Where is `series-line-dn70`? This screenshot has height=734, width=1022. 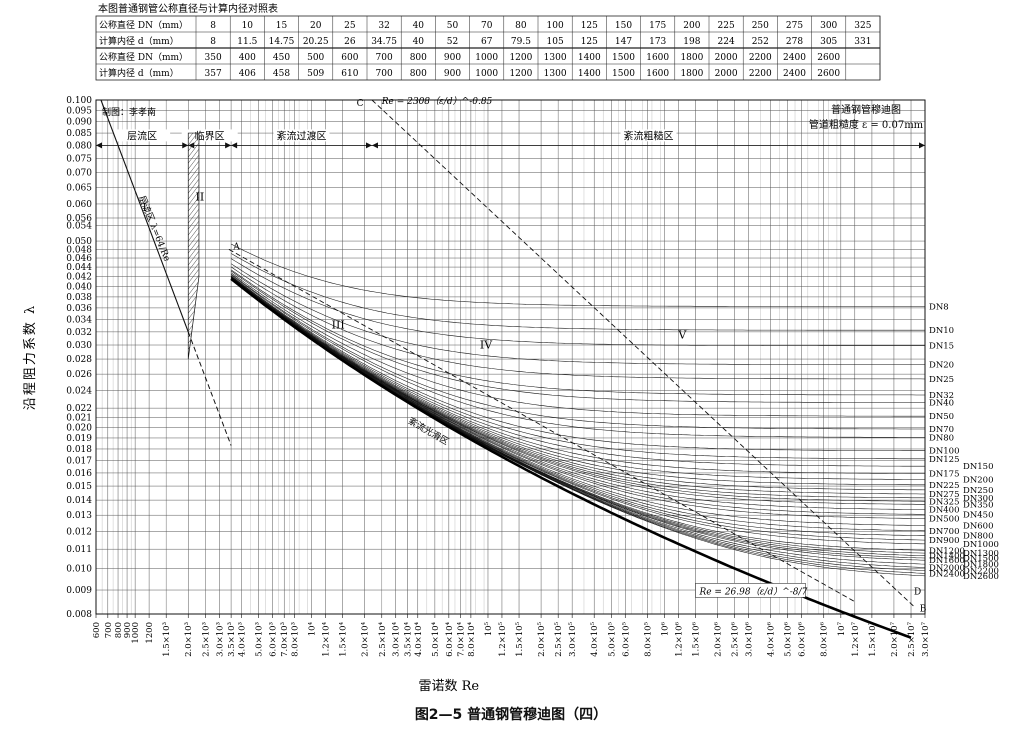 series-line-dn70 is located at coordinates (577, 351).